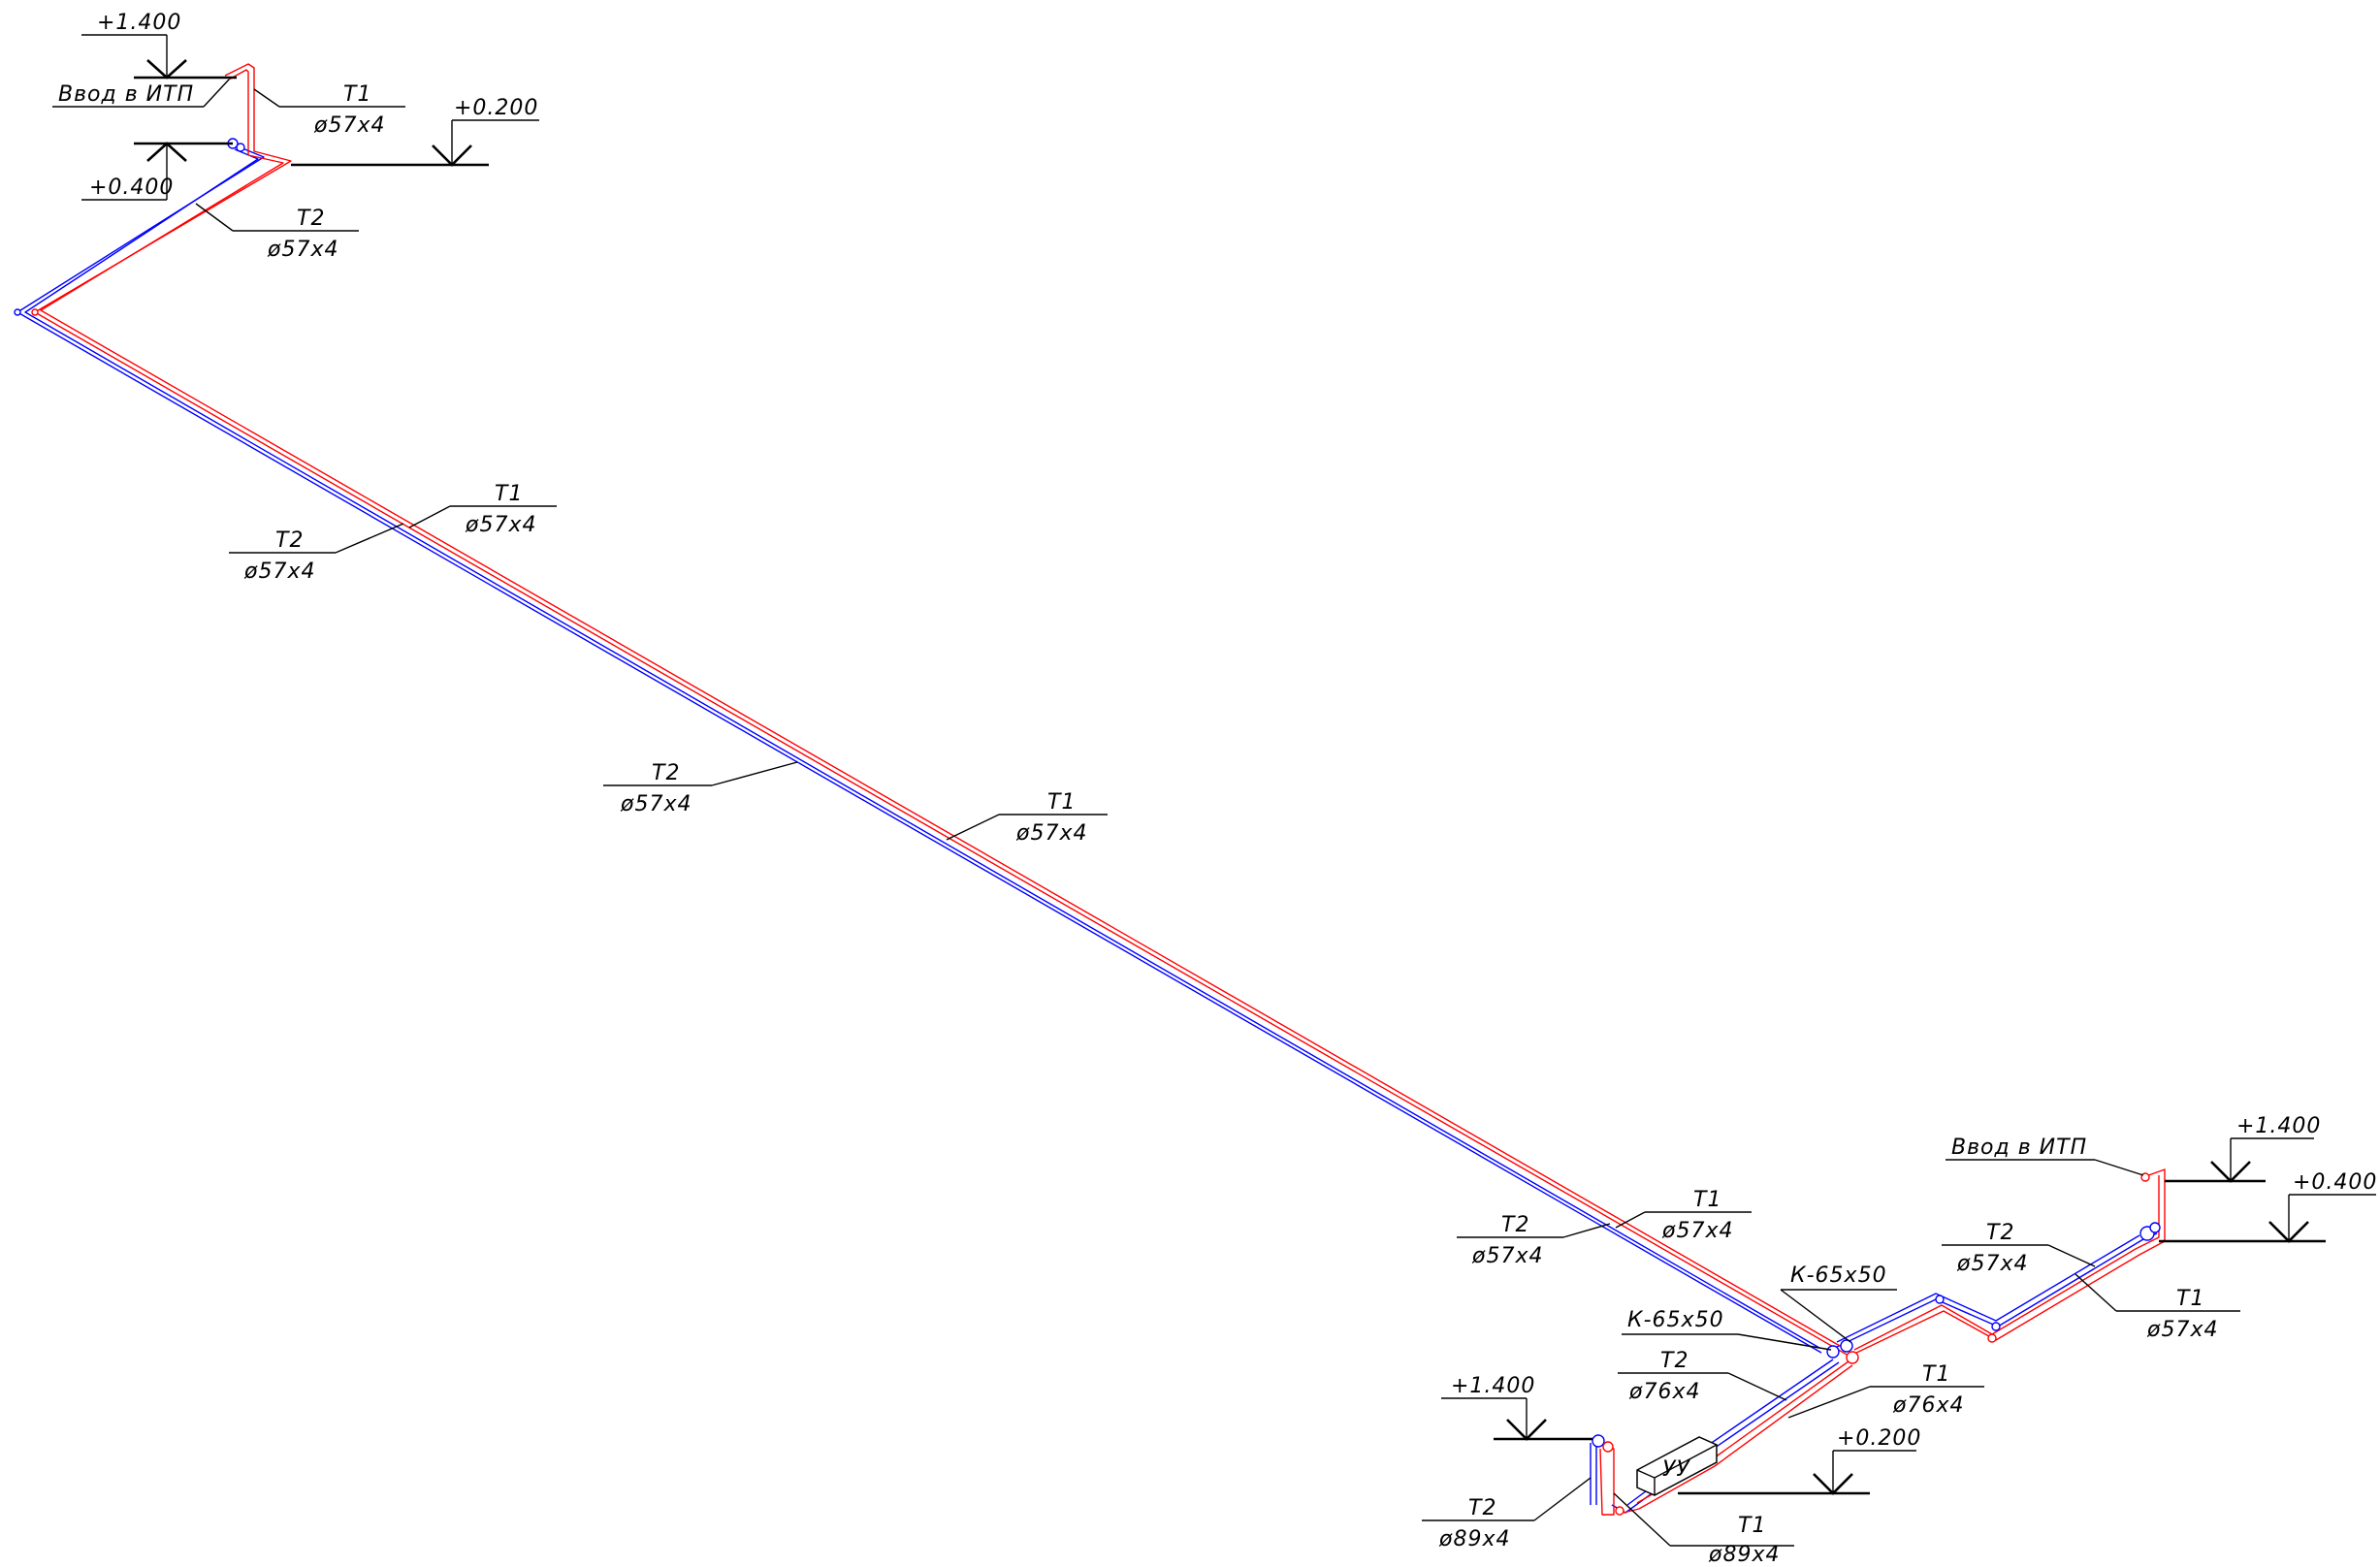  I want to click on elevation-mark-bottom-entry: +1.400, so click(1516, 1408).